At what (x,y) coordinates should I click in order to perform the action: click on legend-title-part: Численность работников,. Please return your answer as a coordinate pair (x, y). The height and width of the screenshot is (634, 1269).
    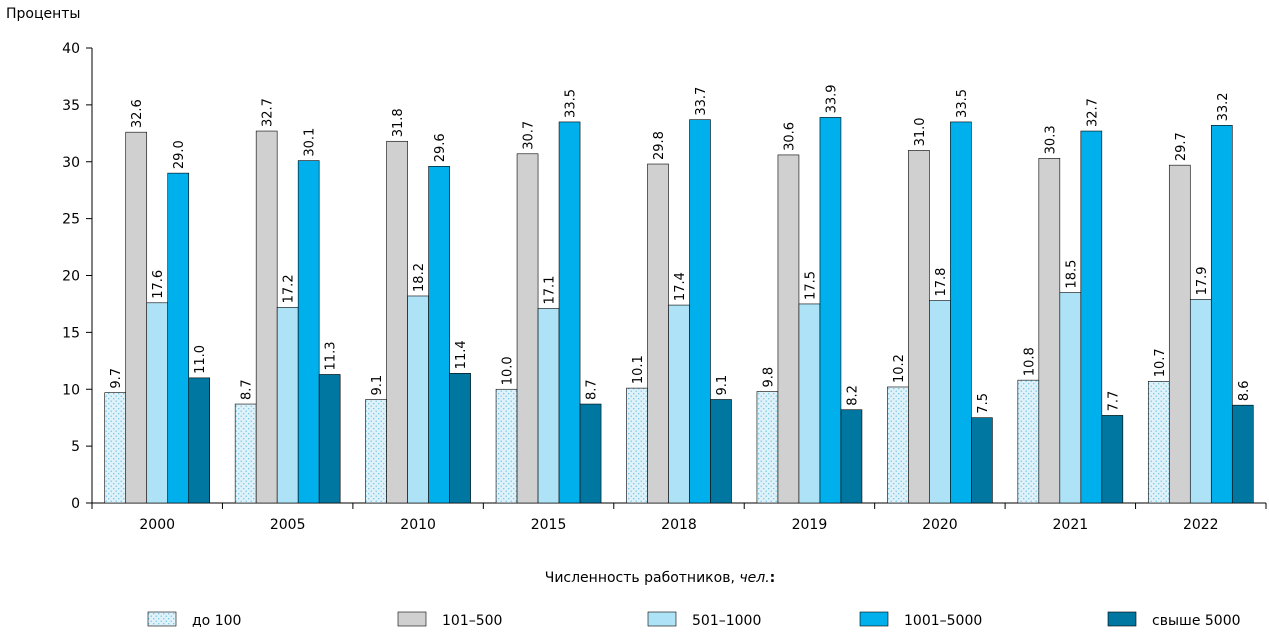
    Looking at the image, I should click on (642, 578).